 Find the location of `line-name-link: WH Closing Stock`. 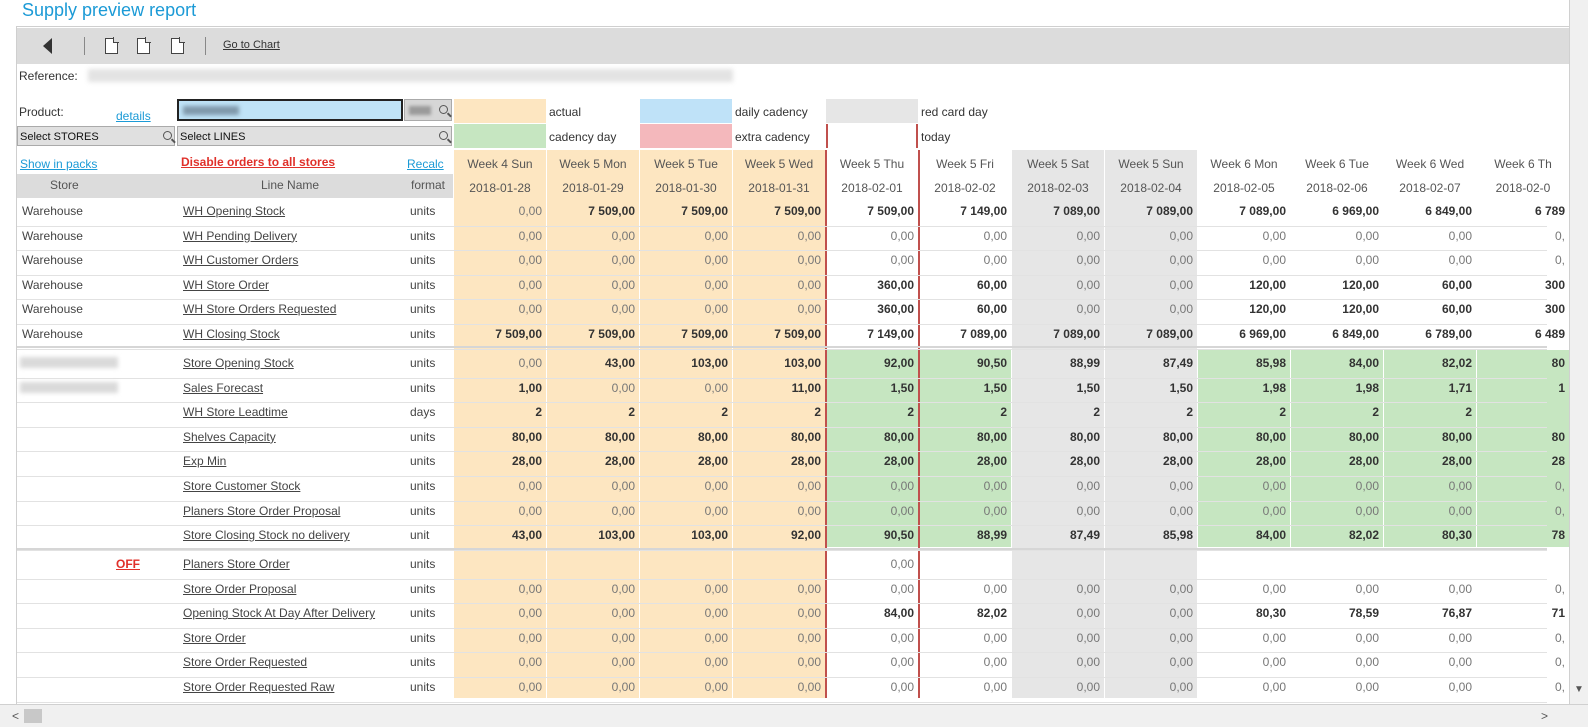

line-name-link: WH Closing Stock is located at coordinates (231, 334).